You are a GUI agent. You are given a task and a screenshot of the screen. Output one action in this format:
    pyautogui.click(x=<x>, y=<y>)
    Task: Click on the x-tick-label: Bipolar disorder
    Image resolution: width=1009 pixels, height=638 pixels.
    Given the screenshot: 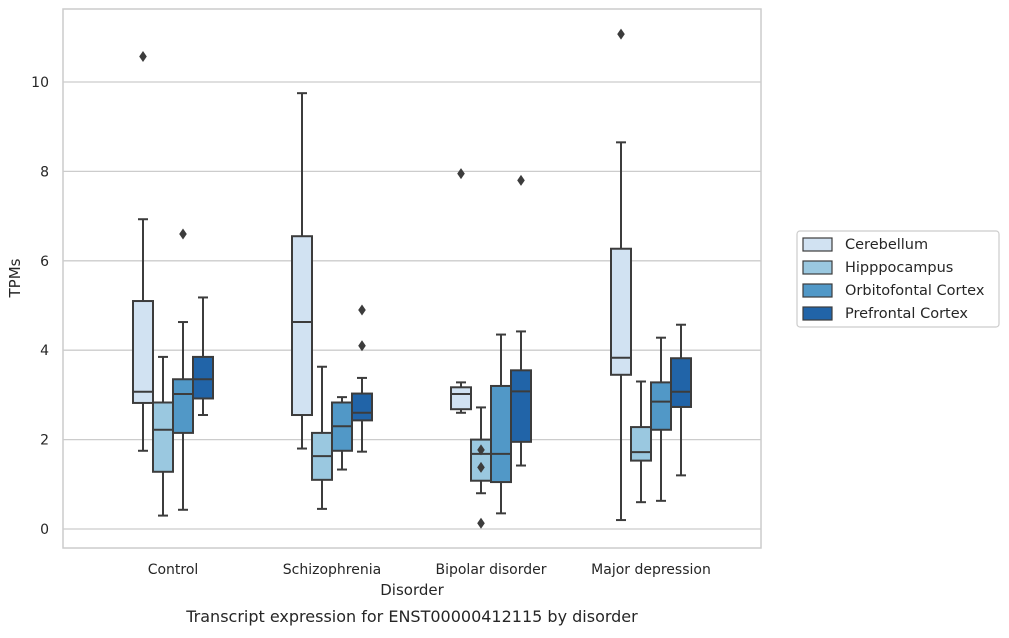 What is the action you would take?
    pyautogui.click(x=490, y=570)
    